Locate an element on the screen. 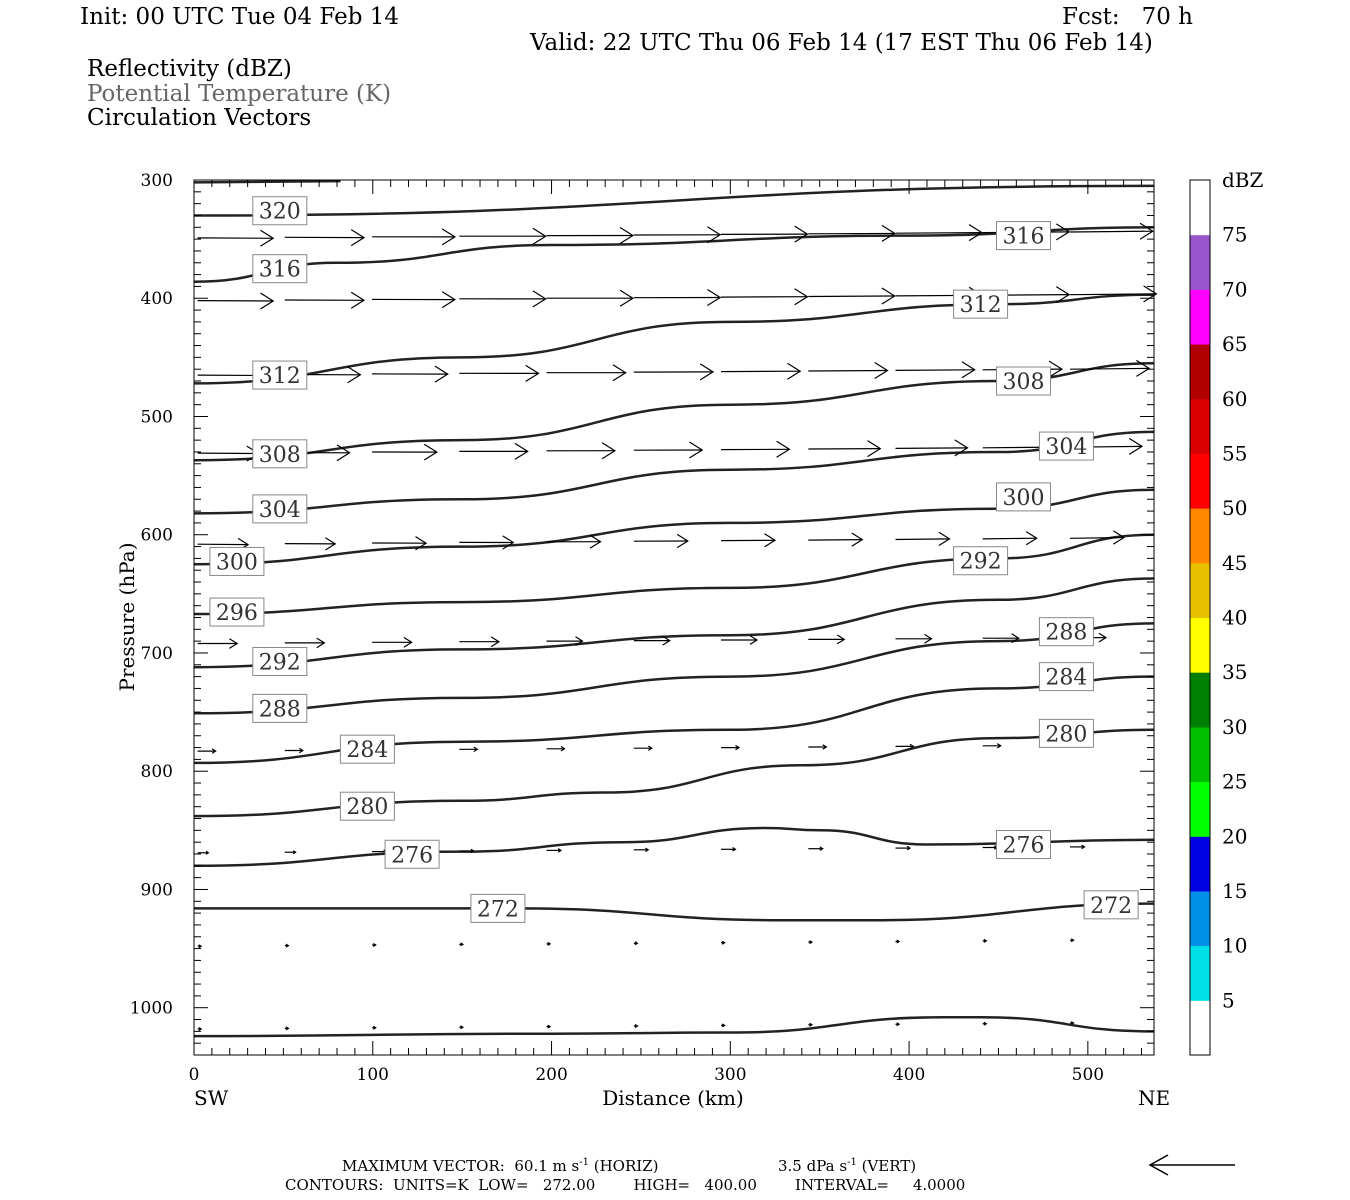 The width and height of the screenshot is (1350, 1200). contour-label-316: 316 is located at coordinates (1023, 237).